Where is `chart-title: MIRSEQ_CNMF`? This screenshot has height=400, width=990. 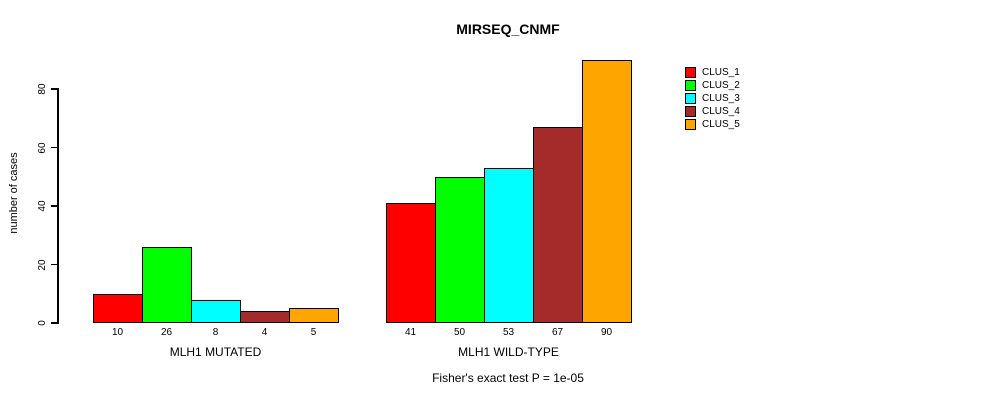
chart-title: MIRSEQ_CNMF is located at coordinates (508, 29).